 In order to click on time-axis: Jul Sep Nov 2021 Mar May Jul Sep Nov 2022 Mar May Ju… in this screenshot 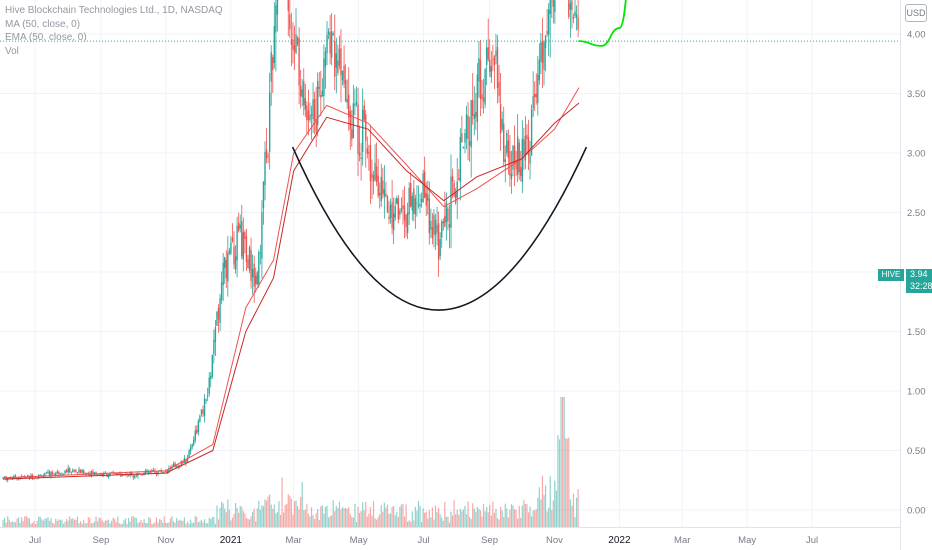, I will do `click(450, 537)`.